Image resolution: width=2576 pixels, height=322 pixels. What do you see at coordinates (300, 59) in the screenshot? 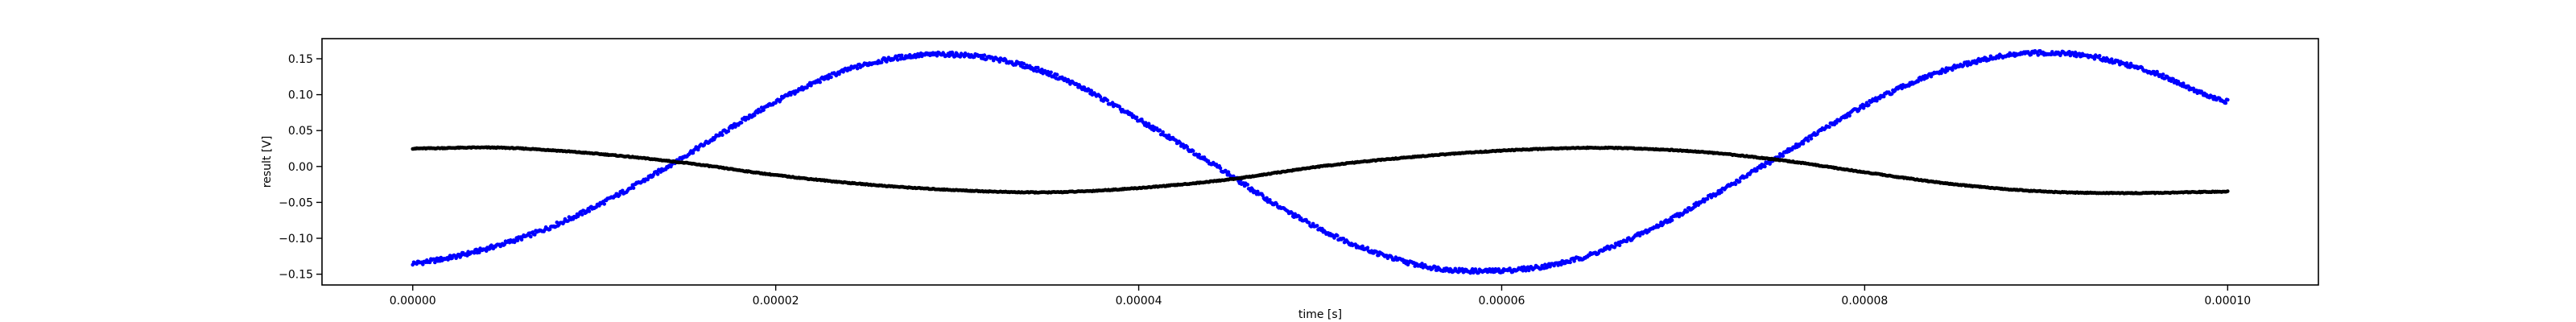
I see `y-tick-label: 0.15` at bounding box center [300, 59].